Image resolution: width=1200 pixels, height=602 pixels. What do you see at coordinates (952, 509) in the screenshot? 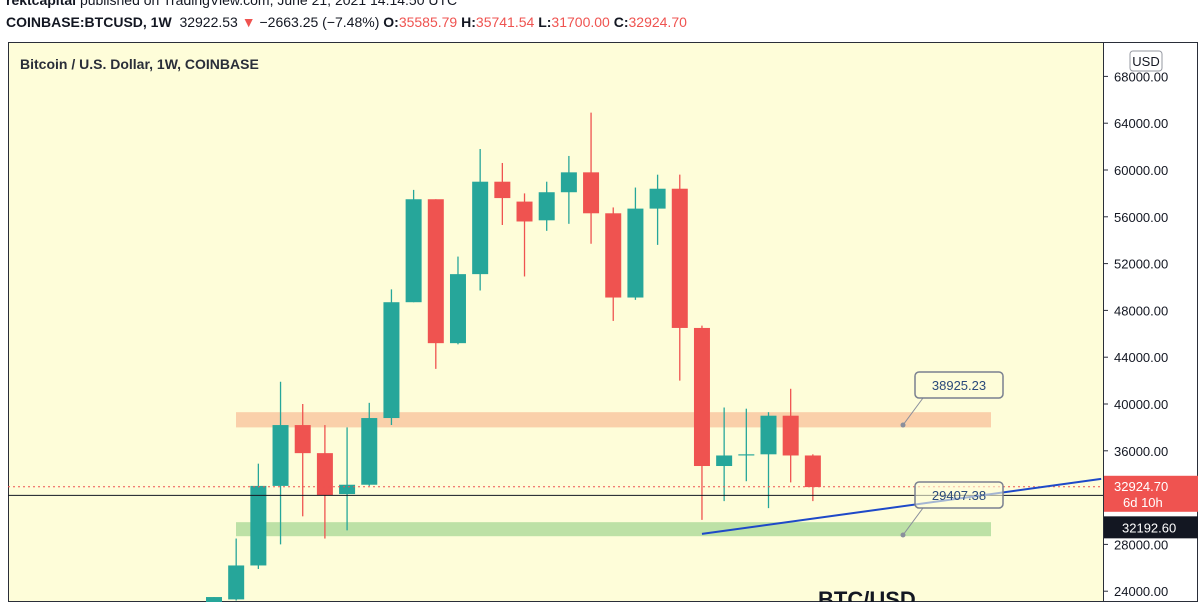
I see `price-callout: 29407.38` at bounding box center [952, 509].